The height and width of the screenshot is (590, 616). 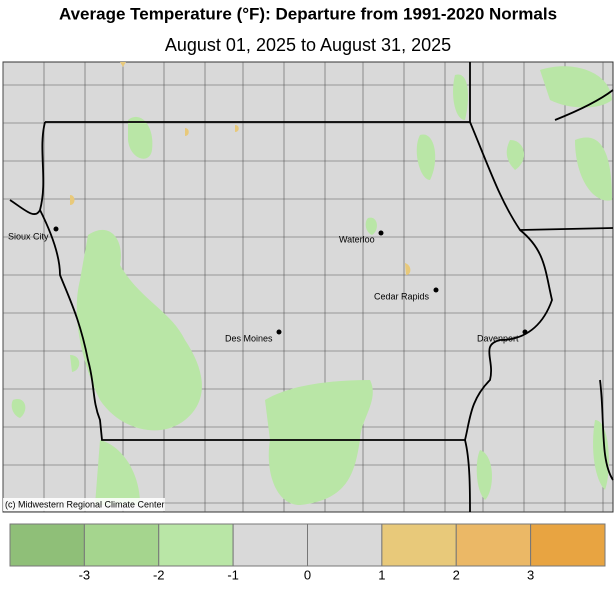 What do you see at coordinates (402, 296) in the screenshot?
I see `city-label: Cedar Rapids` at bounding box center [402, 296].